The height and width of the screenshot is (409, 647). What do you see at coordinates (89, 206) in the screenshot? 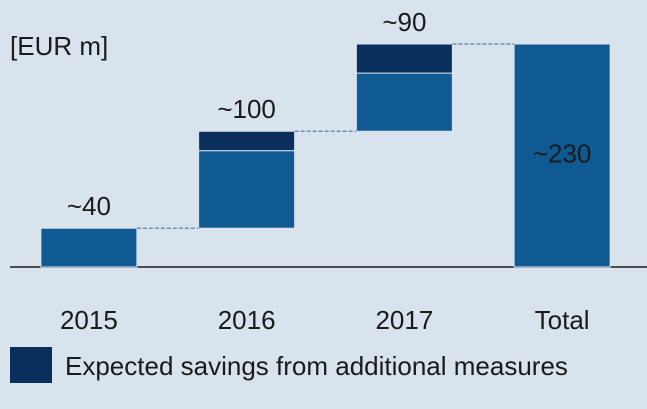
I see `value-label: ~40` at bounding box center [89, 206].